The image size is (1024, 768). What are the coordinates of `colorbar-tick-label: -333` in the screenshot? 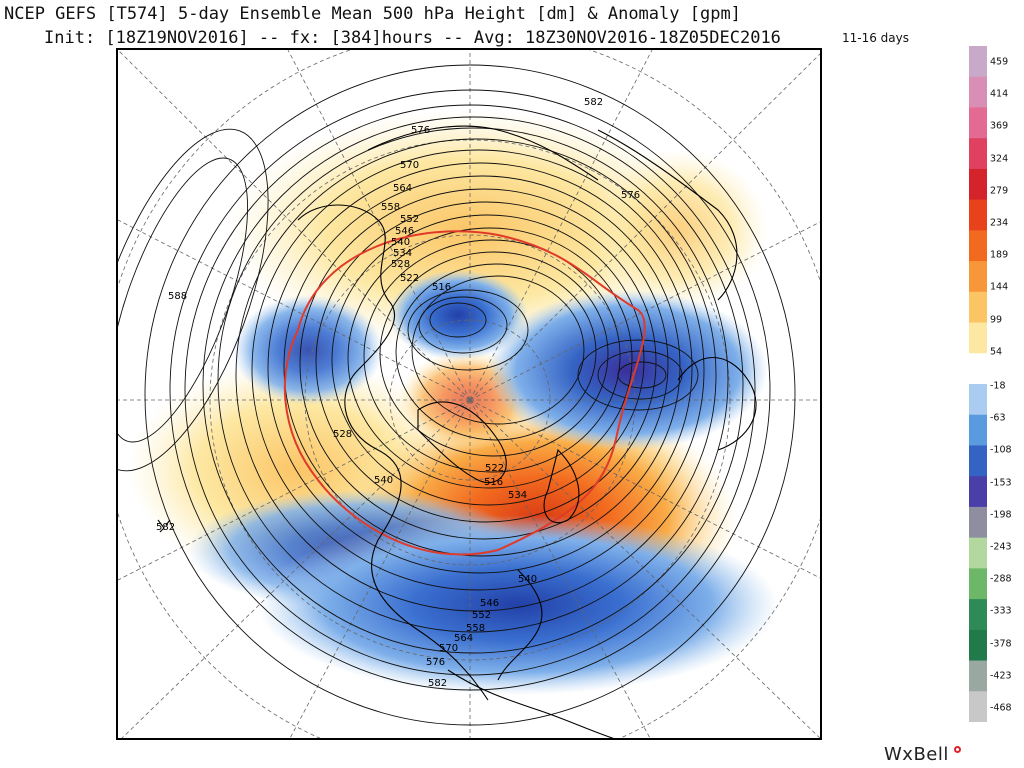 It's located at (1001, 611).